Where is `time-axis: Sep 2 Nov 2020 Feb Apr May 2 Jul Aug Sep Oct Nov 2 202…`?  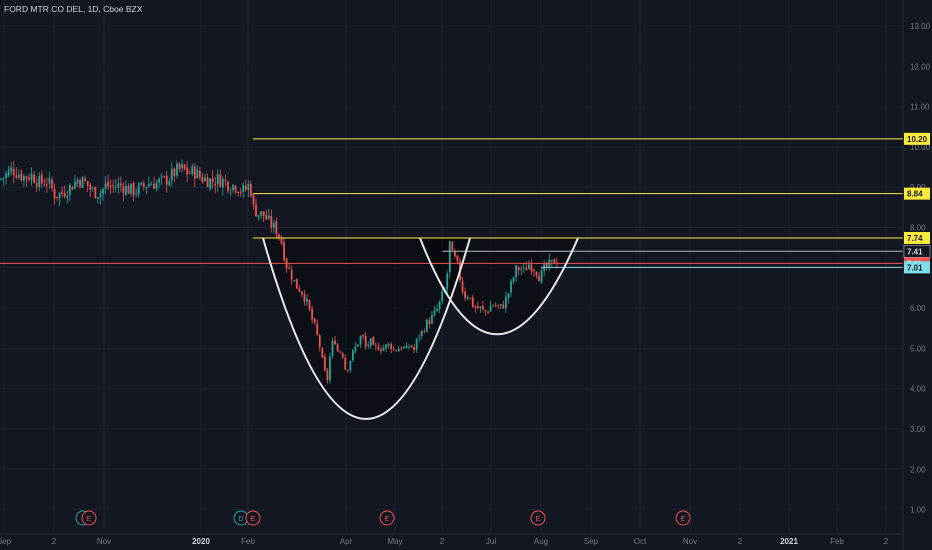
time-axis: Sep 2 Nov 2020 Feb Apr May 2 Jul Aug Sep Oct Nov 2 202… is located at coordinates (451, 539).